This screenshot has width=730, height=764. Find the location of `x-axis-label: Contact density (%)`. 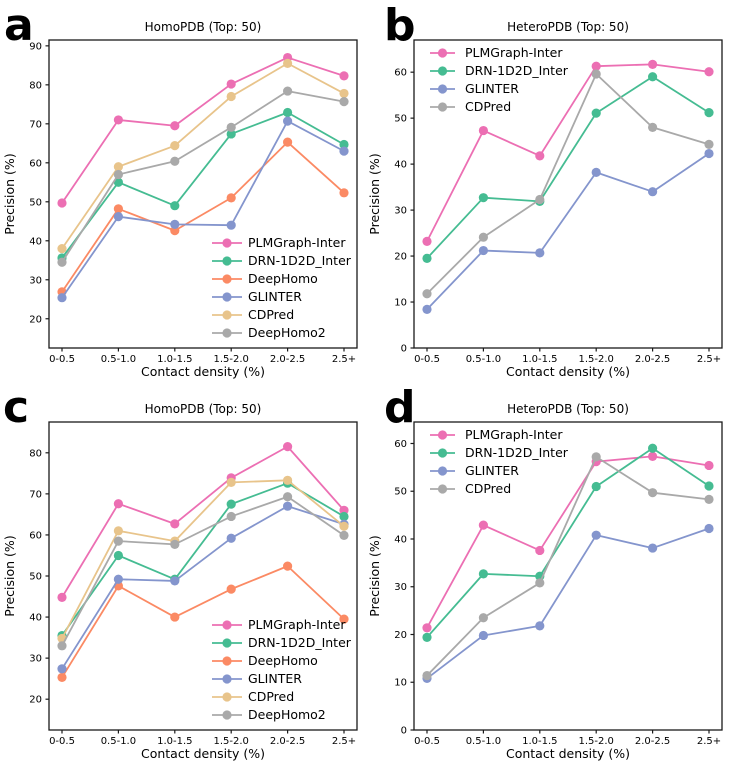

x-axis-label: Contact density (%) is located at coordinates (203, 371).